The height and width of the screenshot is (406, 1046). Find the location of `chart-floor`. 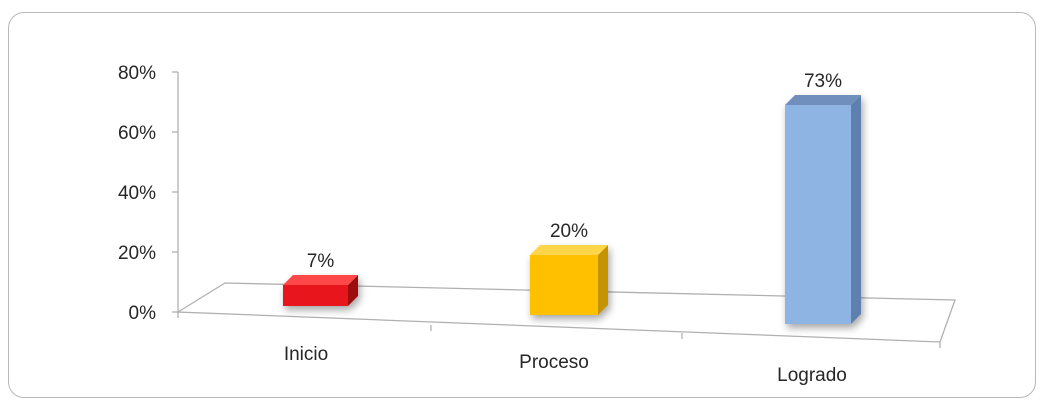

chart-floor is located at coordinates (565, 312).